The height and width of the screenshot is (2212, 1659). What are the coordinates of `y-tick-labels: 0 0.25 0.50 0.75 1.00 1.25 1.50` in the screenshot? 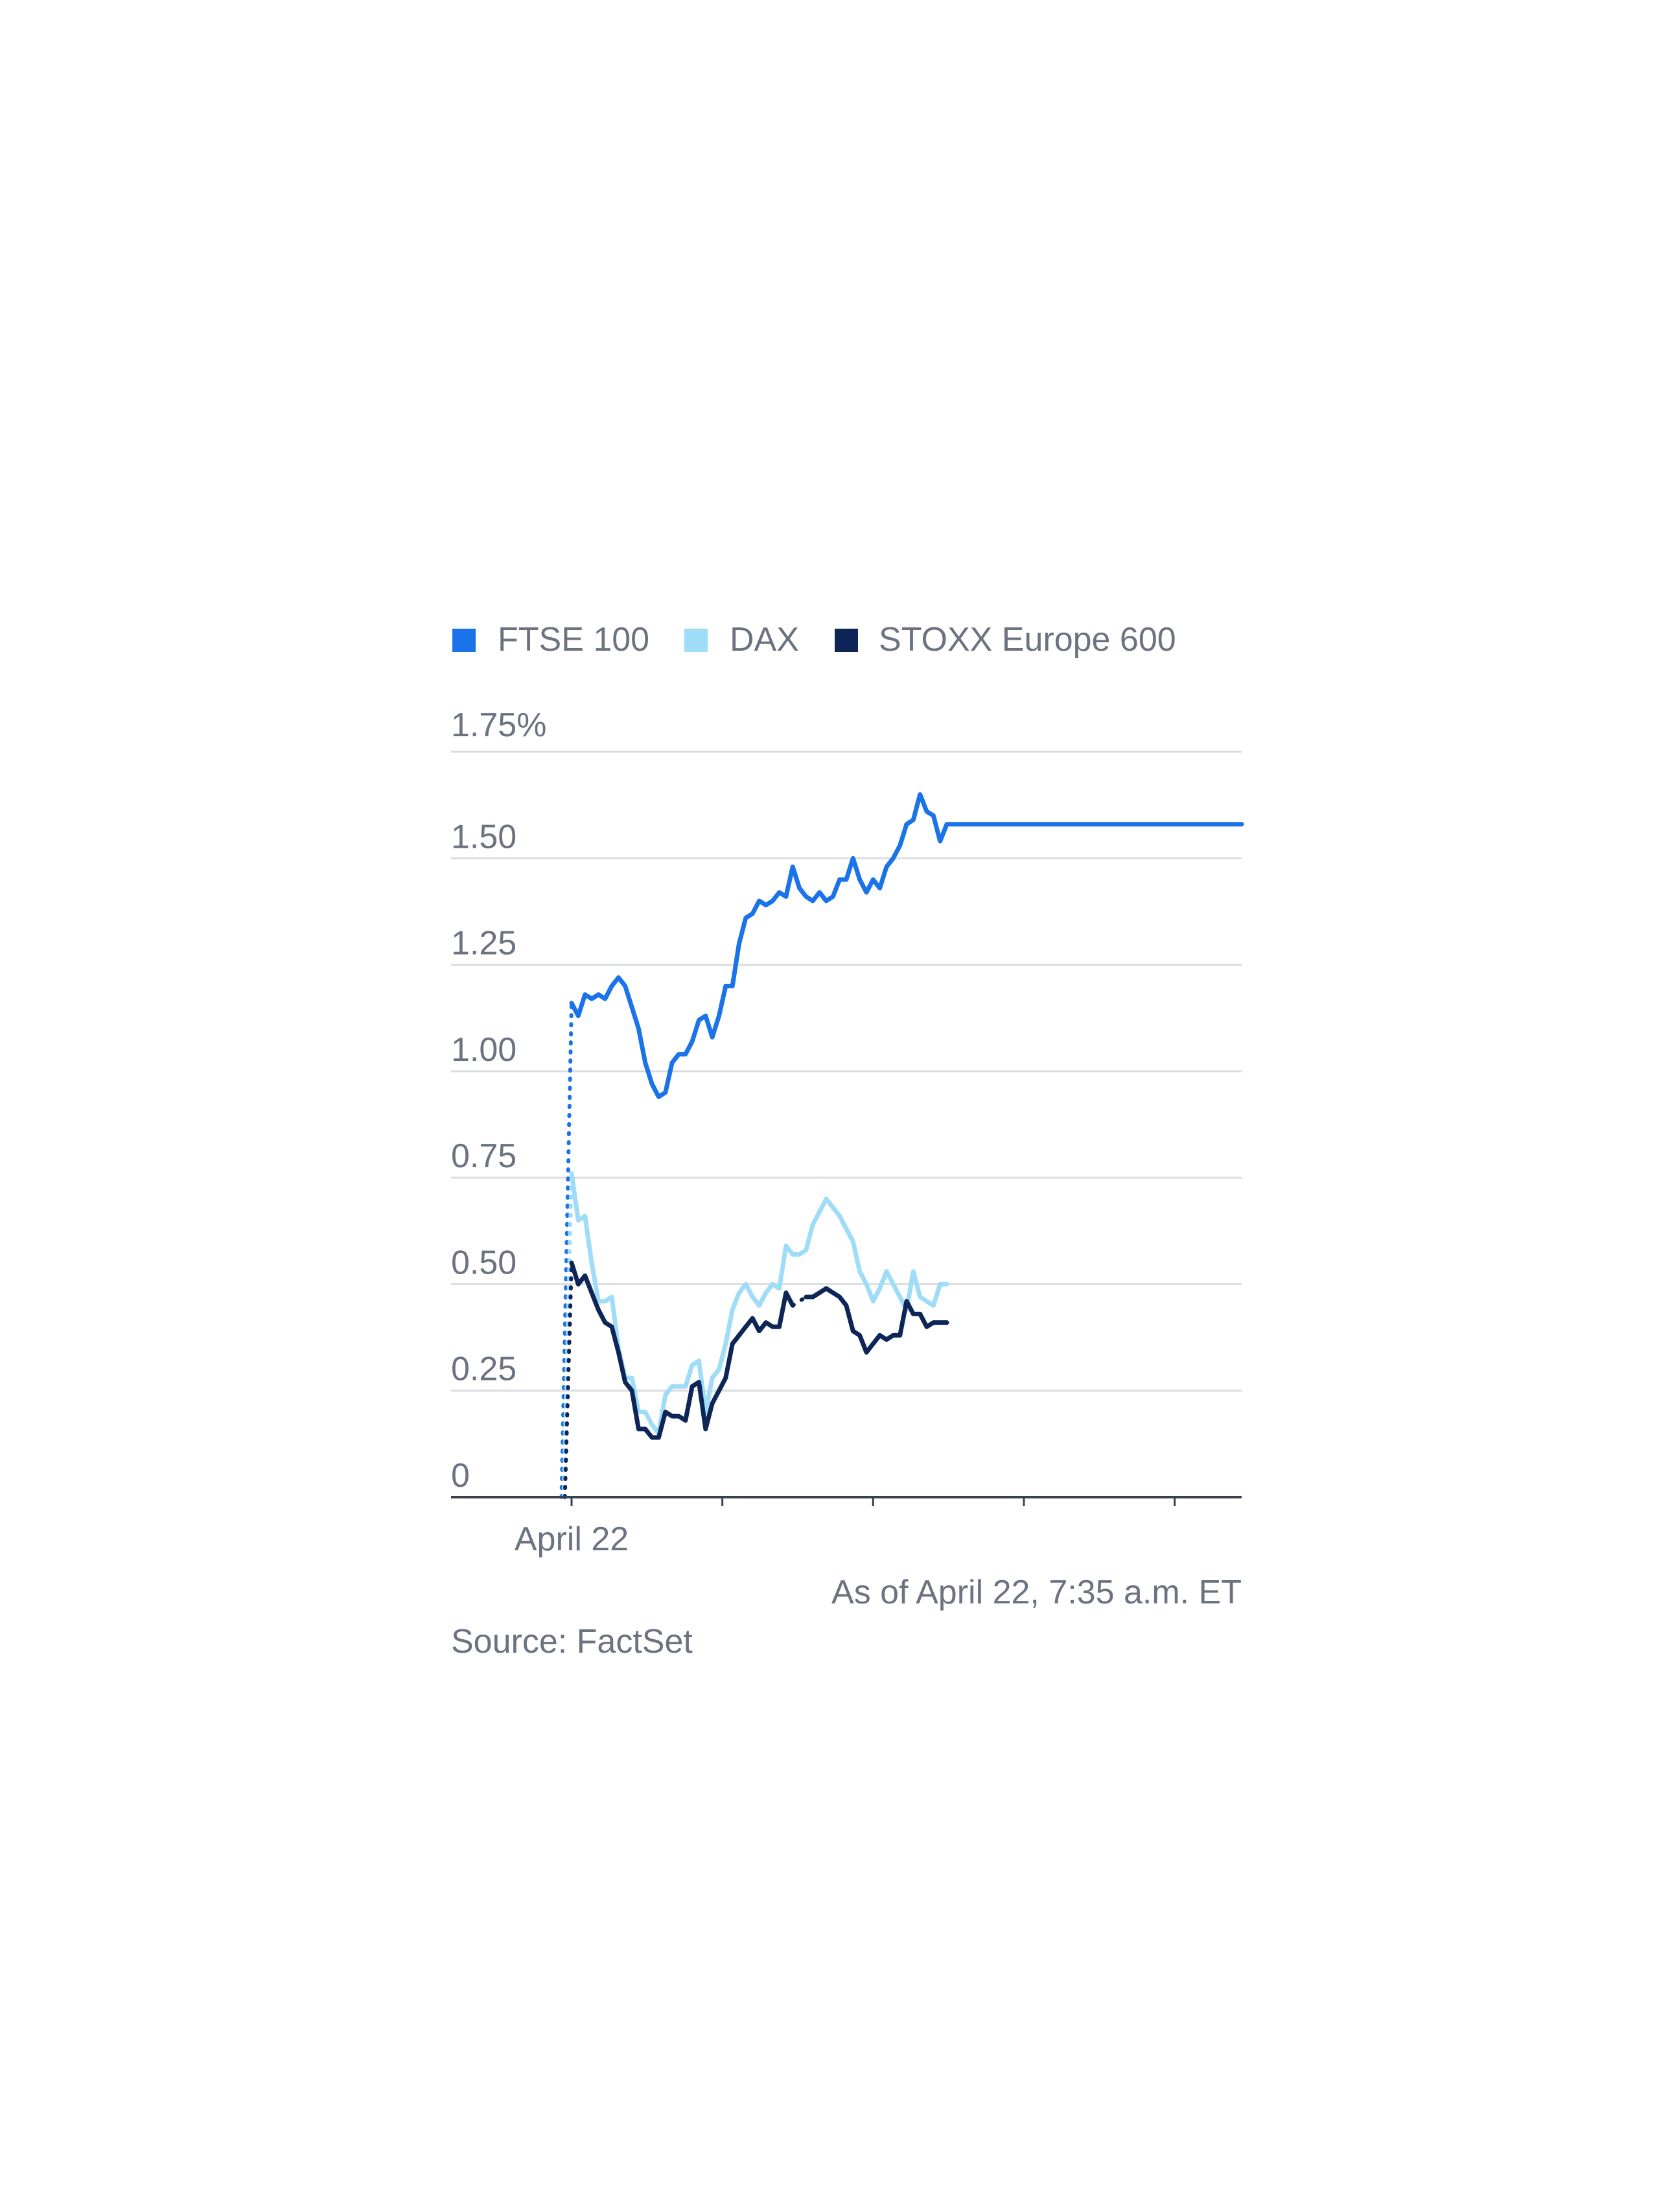 It's located at (483, 1156).